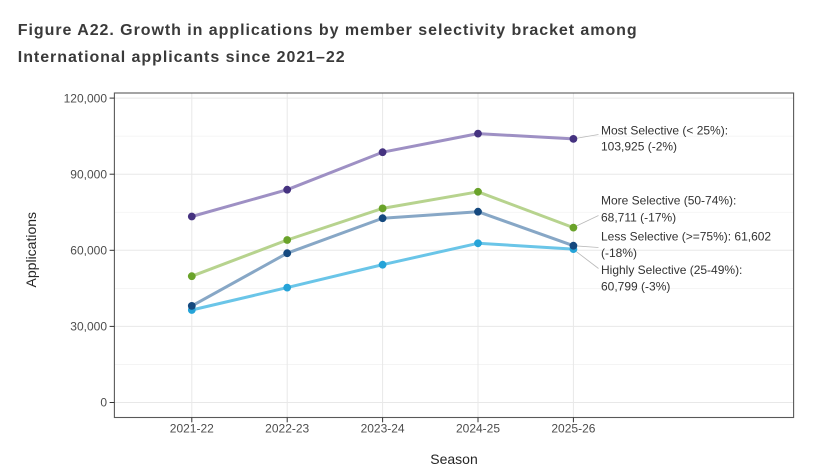  What do you see at coordinates (619, 253) in the screenshot?
I see `svg-text: (-18%)` at bounding box center [619, 253].